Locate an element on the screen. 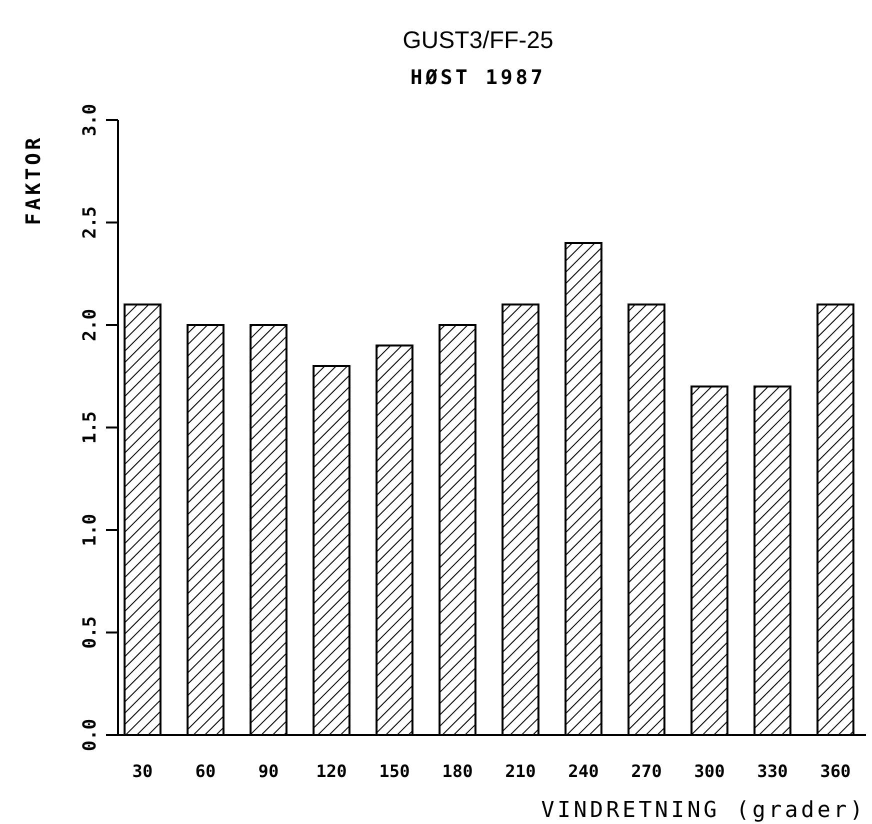 Image resolution: width=872 pixels, height=824 pixels. y-tick-label: 1.5 is located at coordinates (90, 427).